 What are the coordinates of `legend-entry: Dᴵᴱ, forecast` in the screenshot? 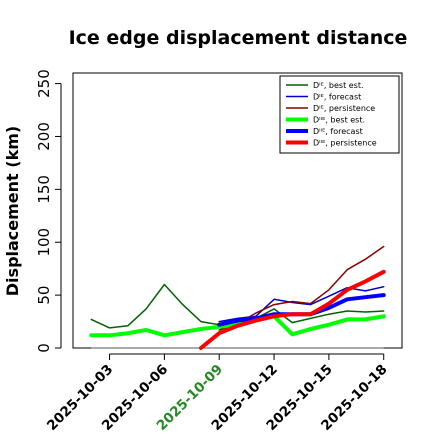 It's located at (337, 97).